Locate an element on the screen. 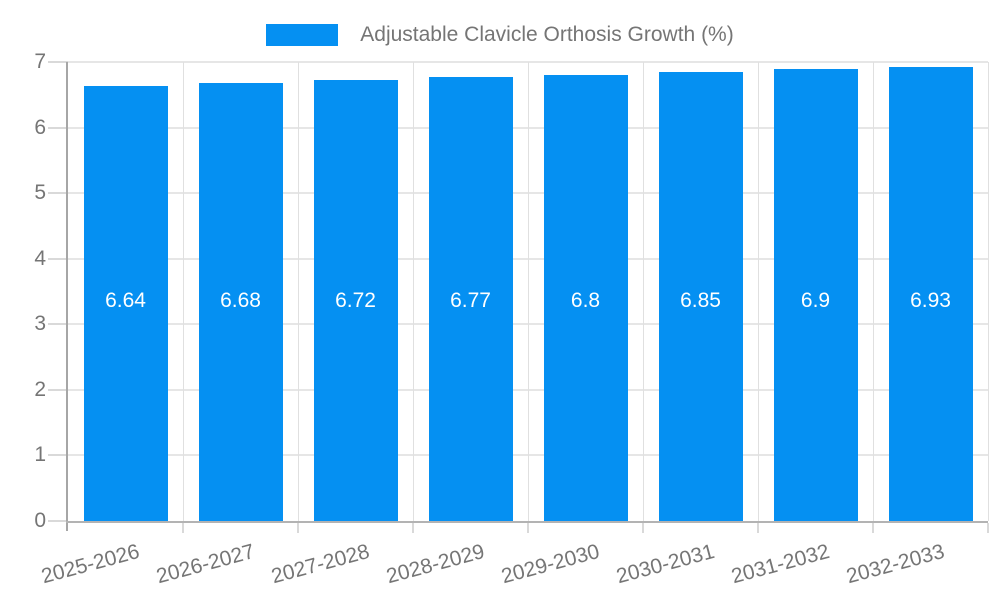 Image resolution: width=1000 pixels, height=607 pixels. x-axis-line is located at coordinates (527, 522).